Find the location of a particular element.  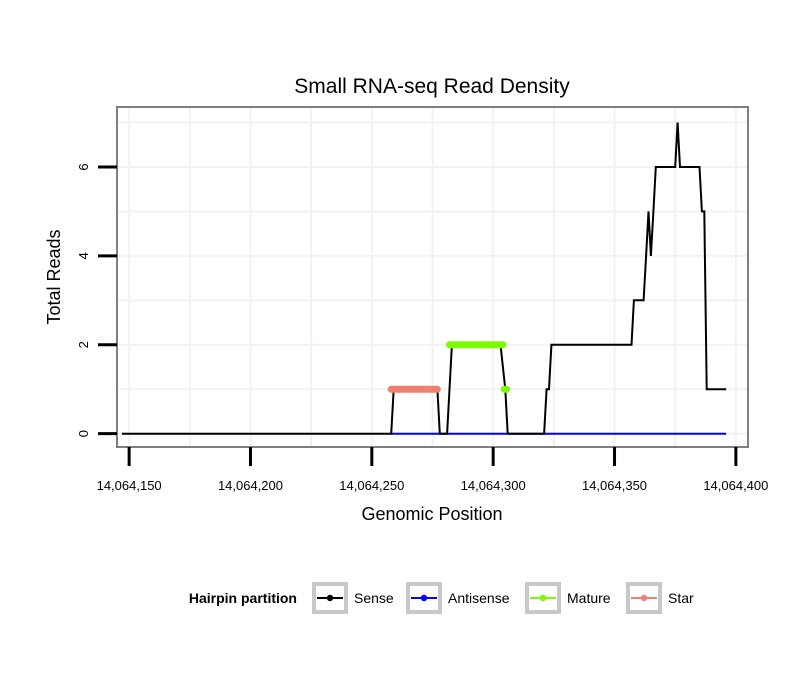

legend-title: Hairpin partition is located at coordinates (243, 598).